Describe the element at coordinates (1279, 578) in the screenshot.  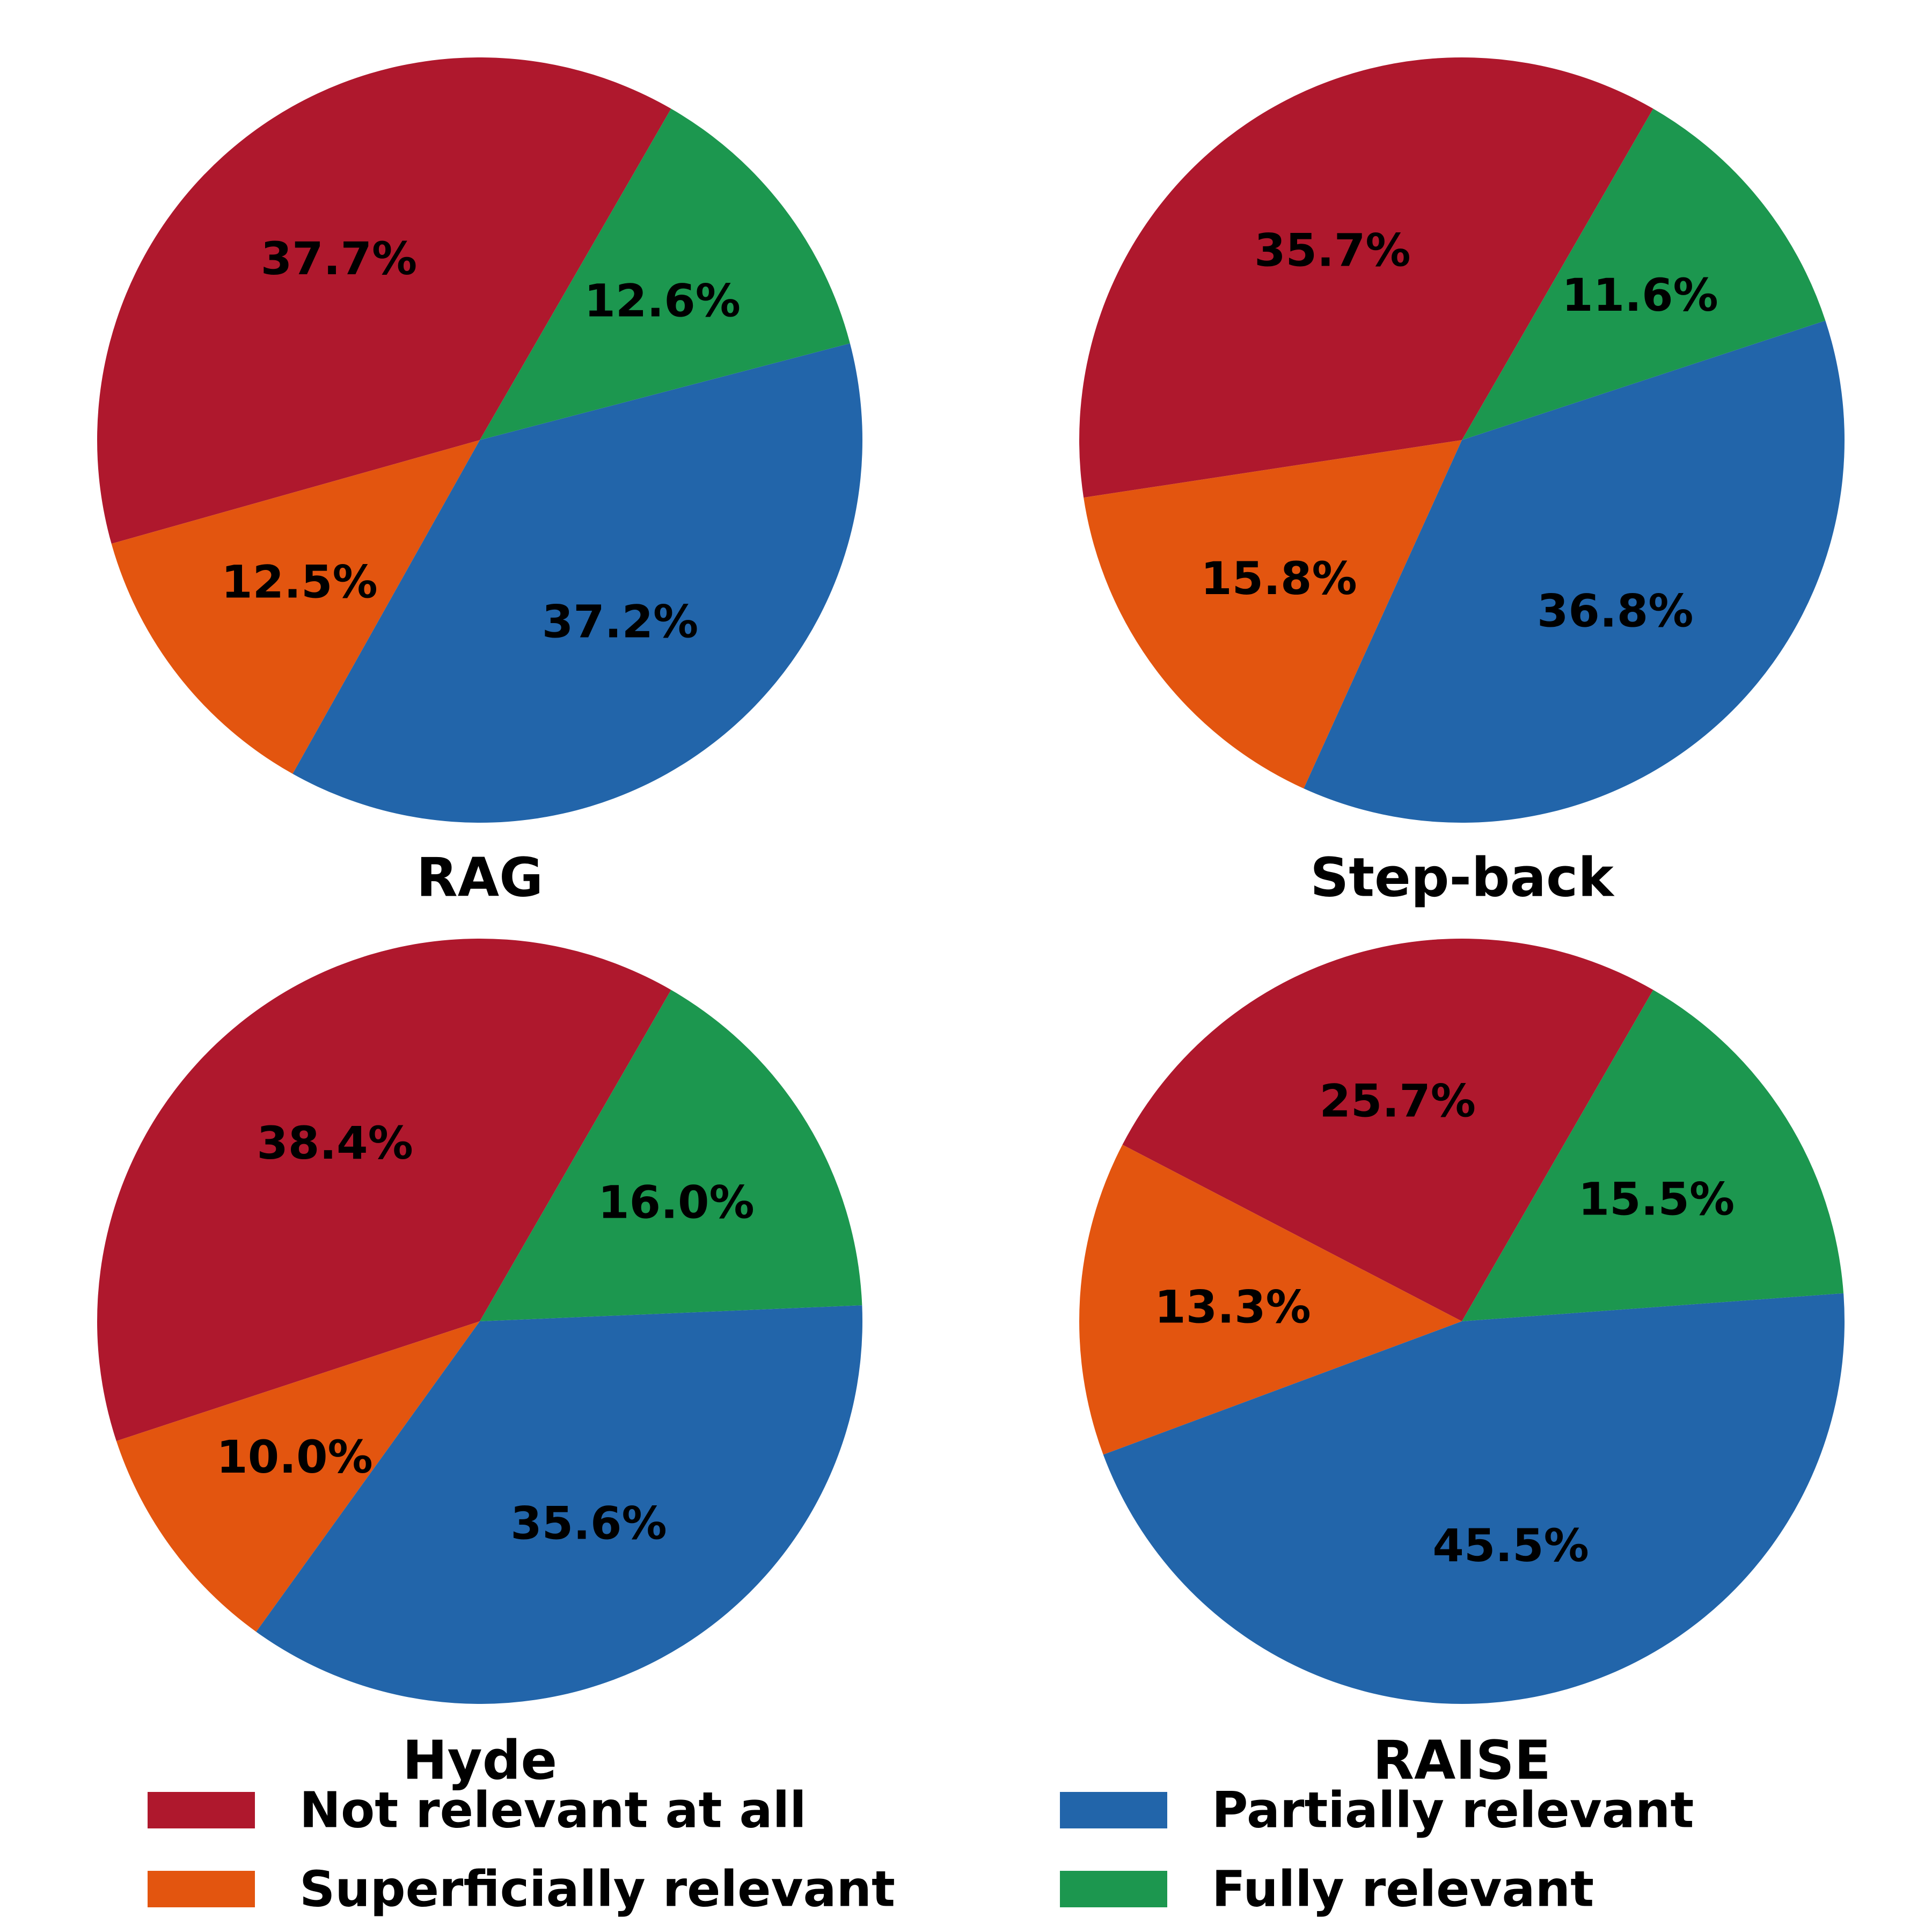
I see `data-label-superficially-relevant: 15.8%` at that location.